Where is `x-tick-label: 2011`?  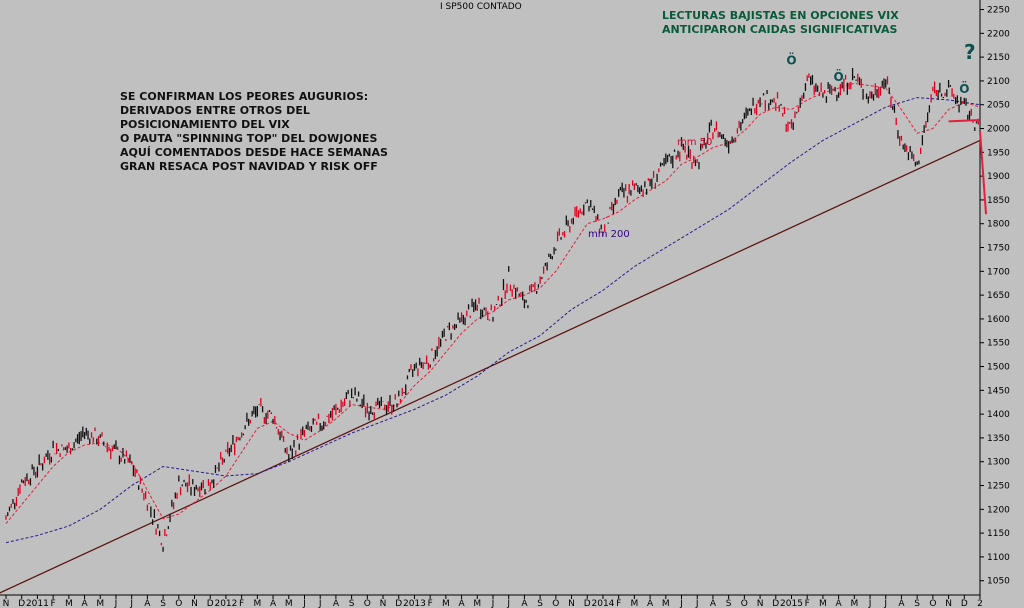 x-tick-label: 2011 is located at coordinates (37, 603).